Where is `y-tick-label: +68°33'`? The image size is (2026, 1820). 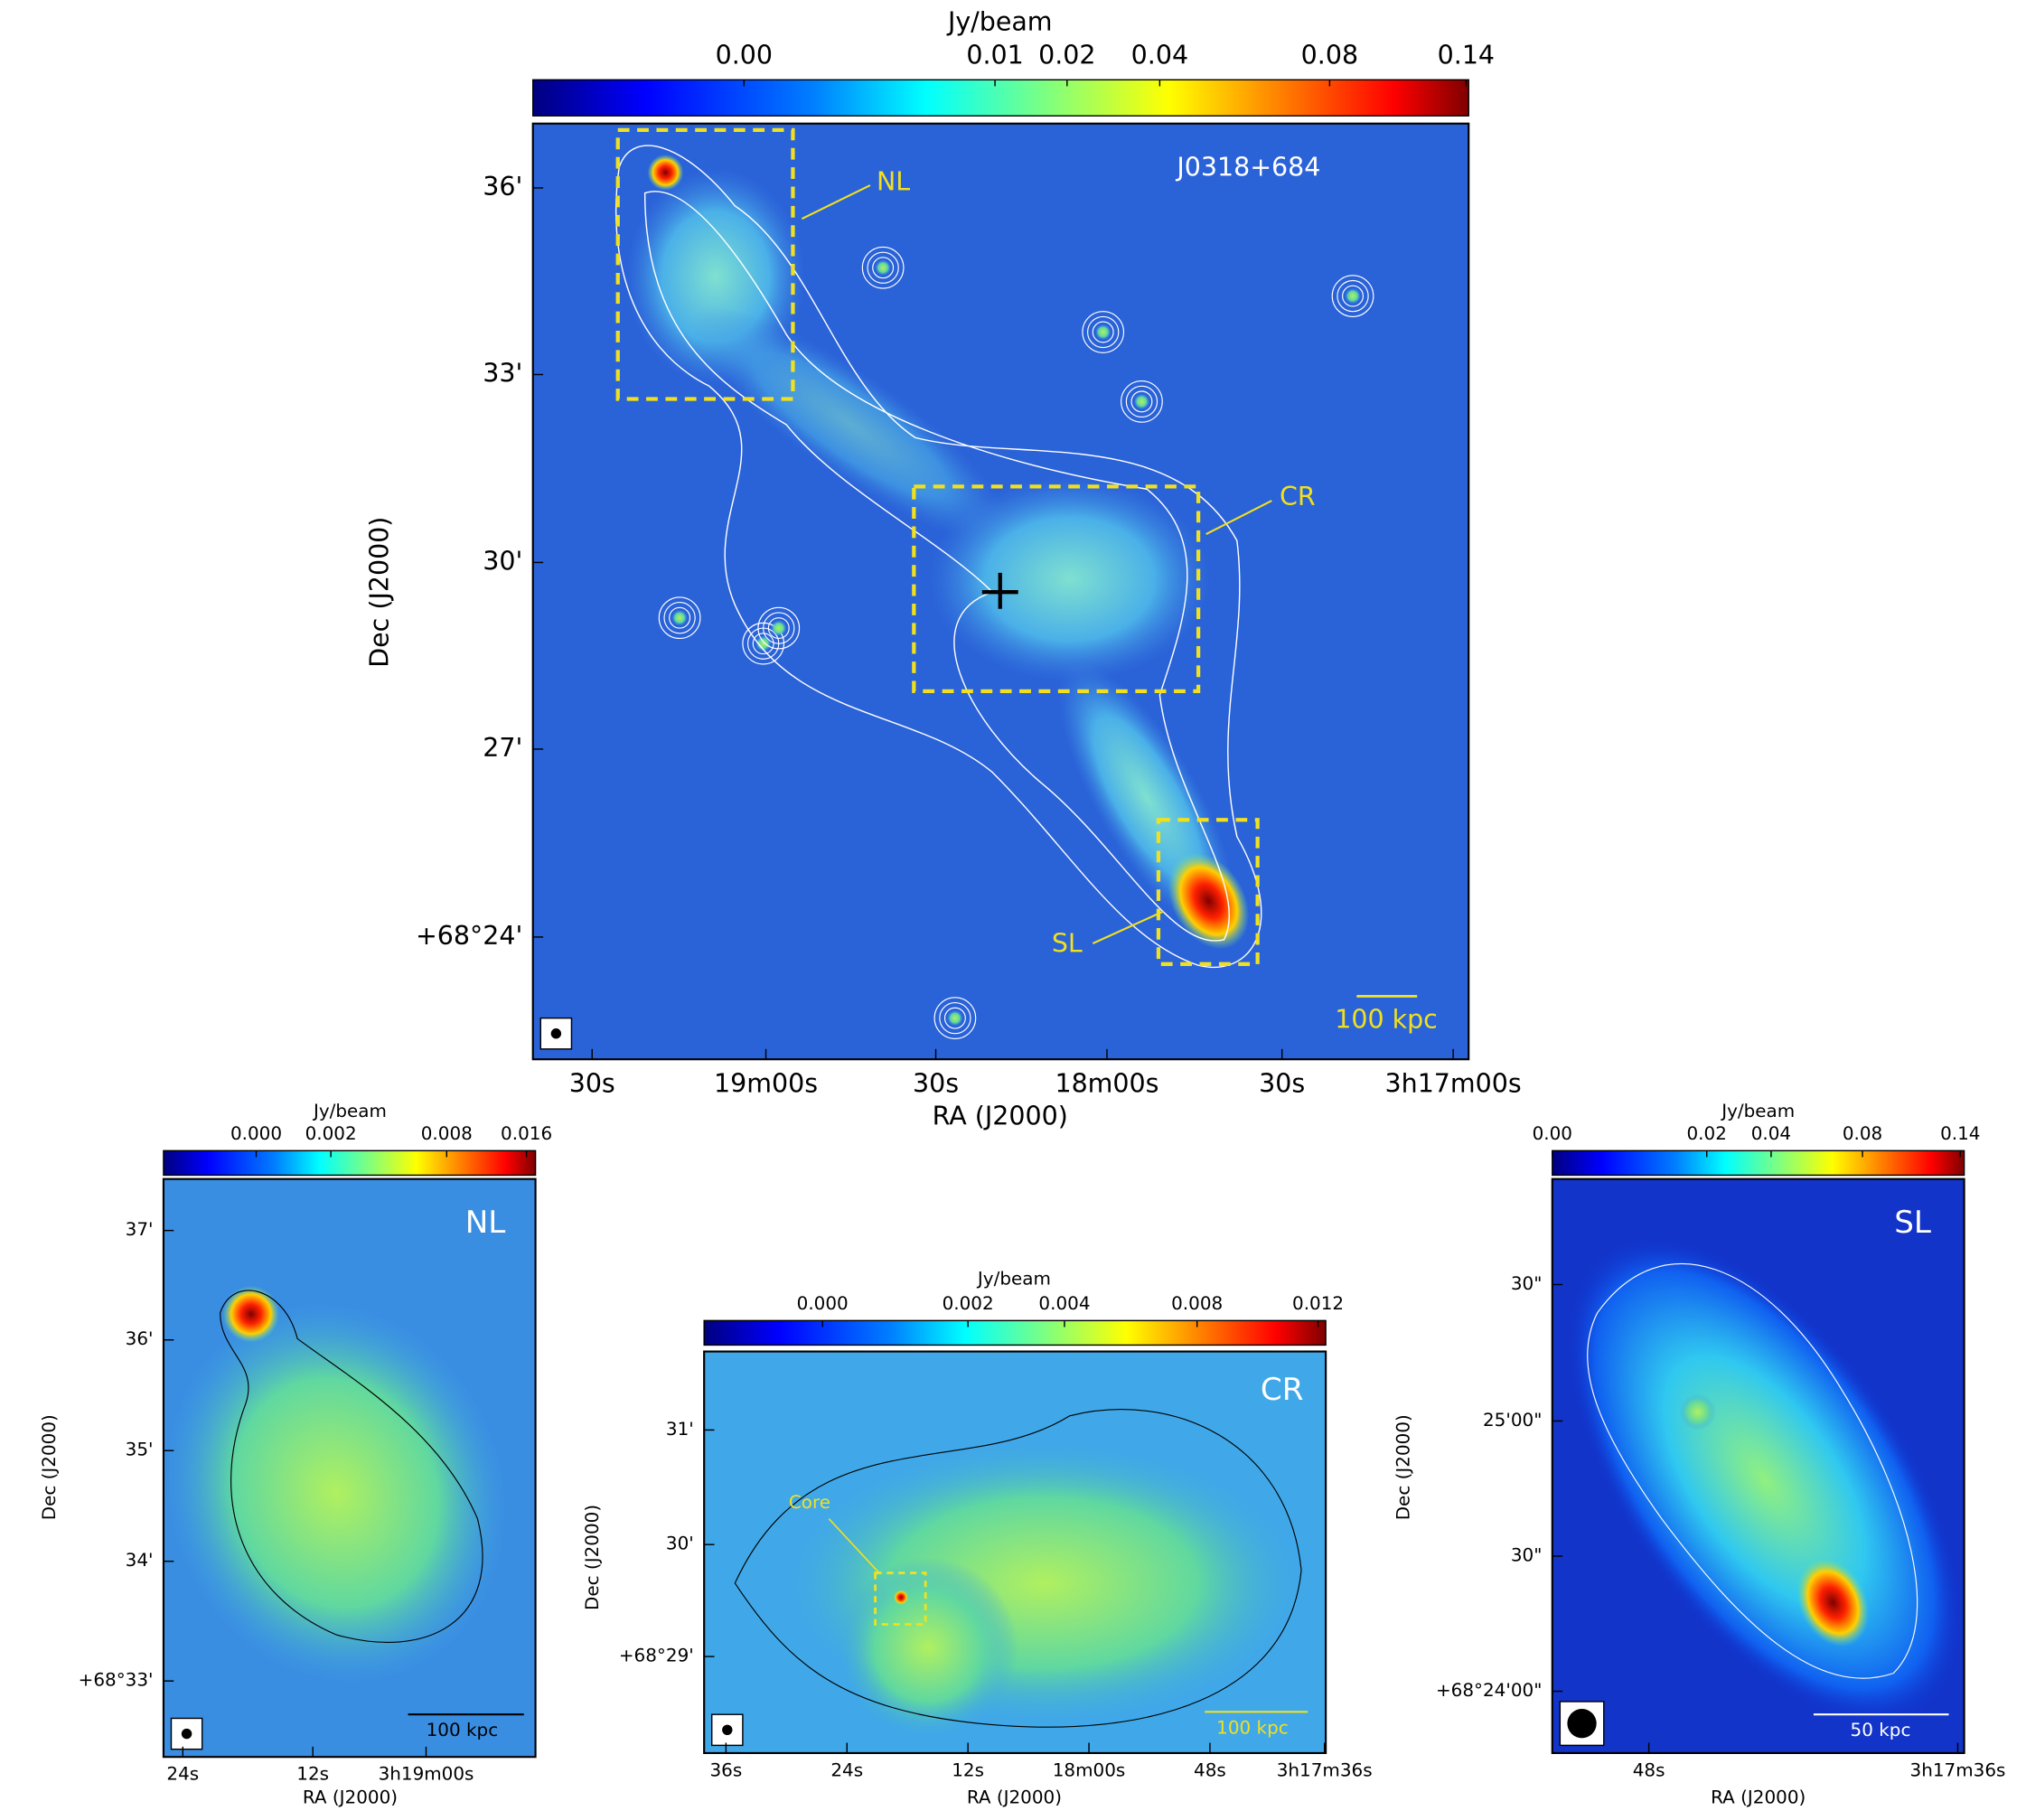
y-tick-label: +68°33' is located at coordinates (116, 1680).